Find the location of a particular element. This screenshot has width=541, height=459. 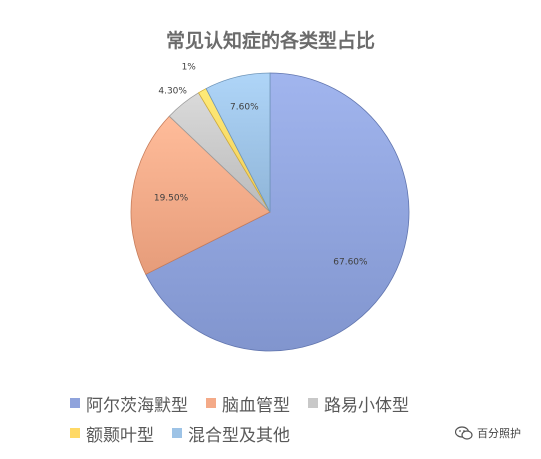

legend-item: 阿尔茨海默型 is located at coordinates (129, 403).